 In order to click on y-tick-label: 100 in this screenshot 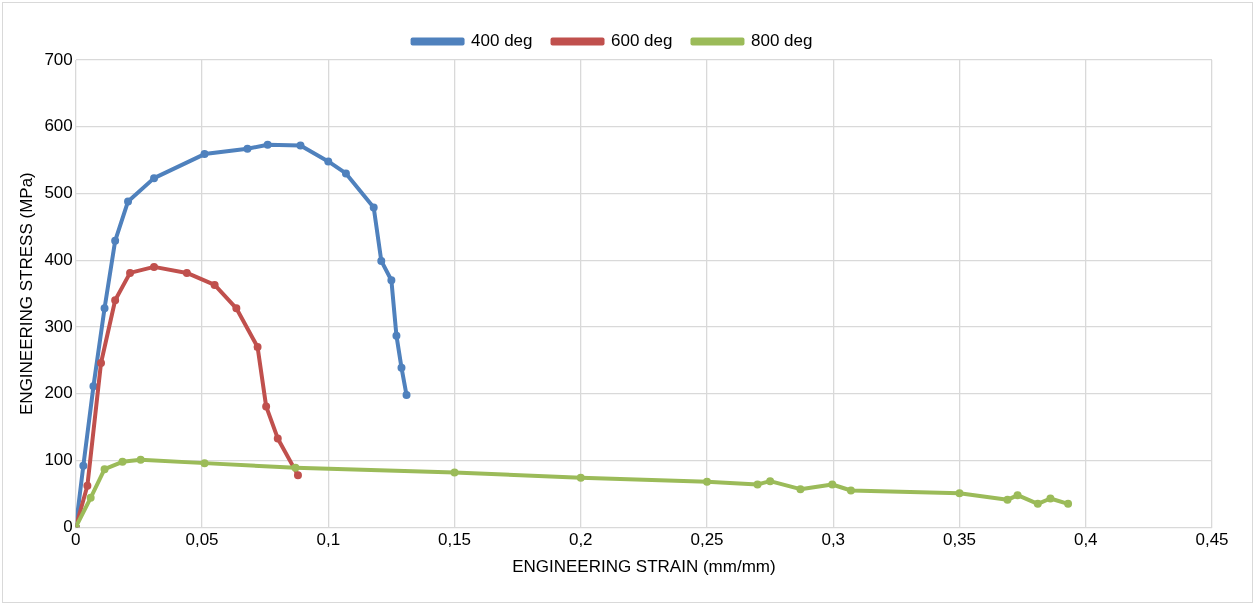, I will do `click(58, 460)`.